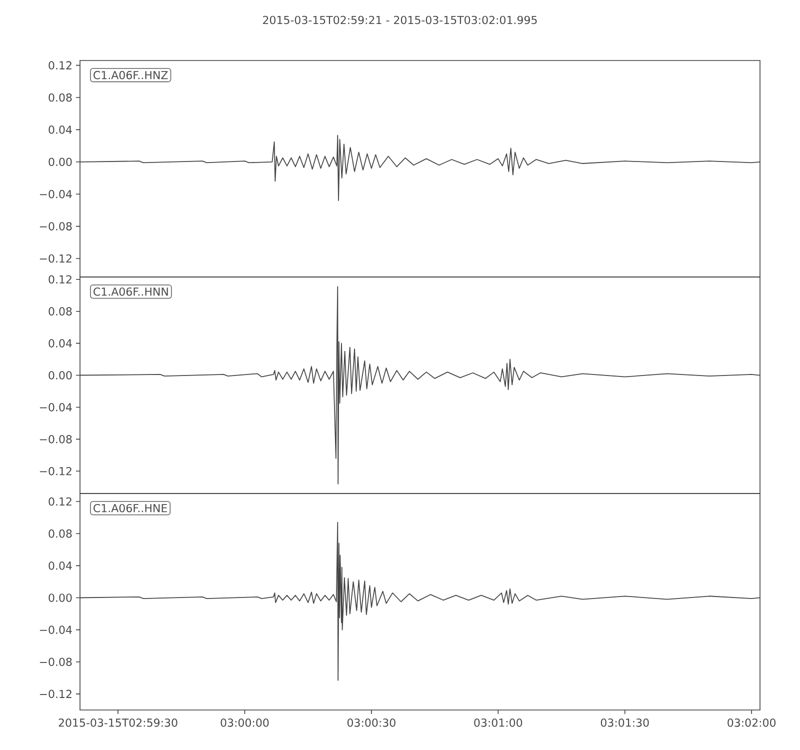 The image size is (800, 750). Describe the element at coordinates (131, 75) in the screenshot. I see `annotation: C1.A06F..HNZ` at that location.